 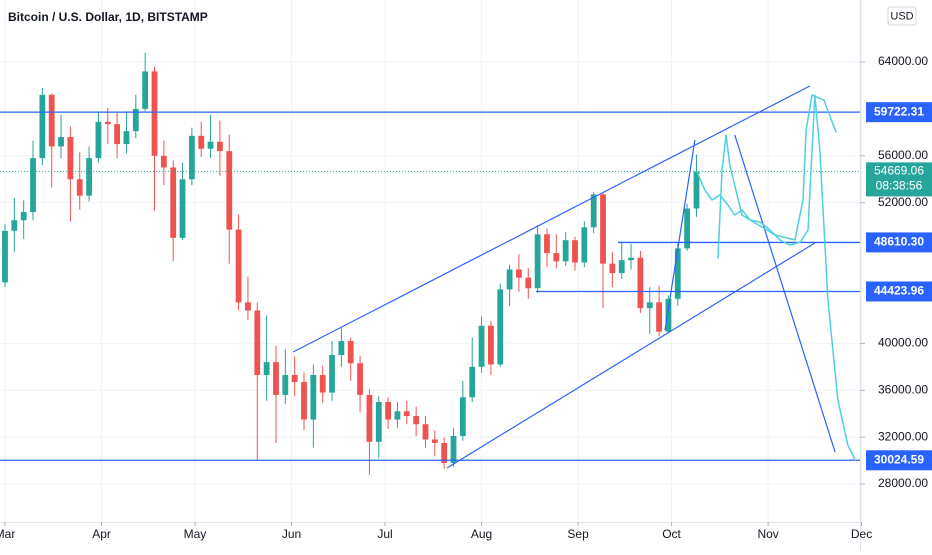 I want to click on x-tick-label: Dec, so click(x=861, y=534).